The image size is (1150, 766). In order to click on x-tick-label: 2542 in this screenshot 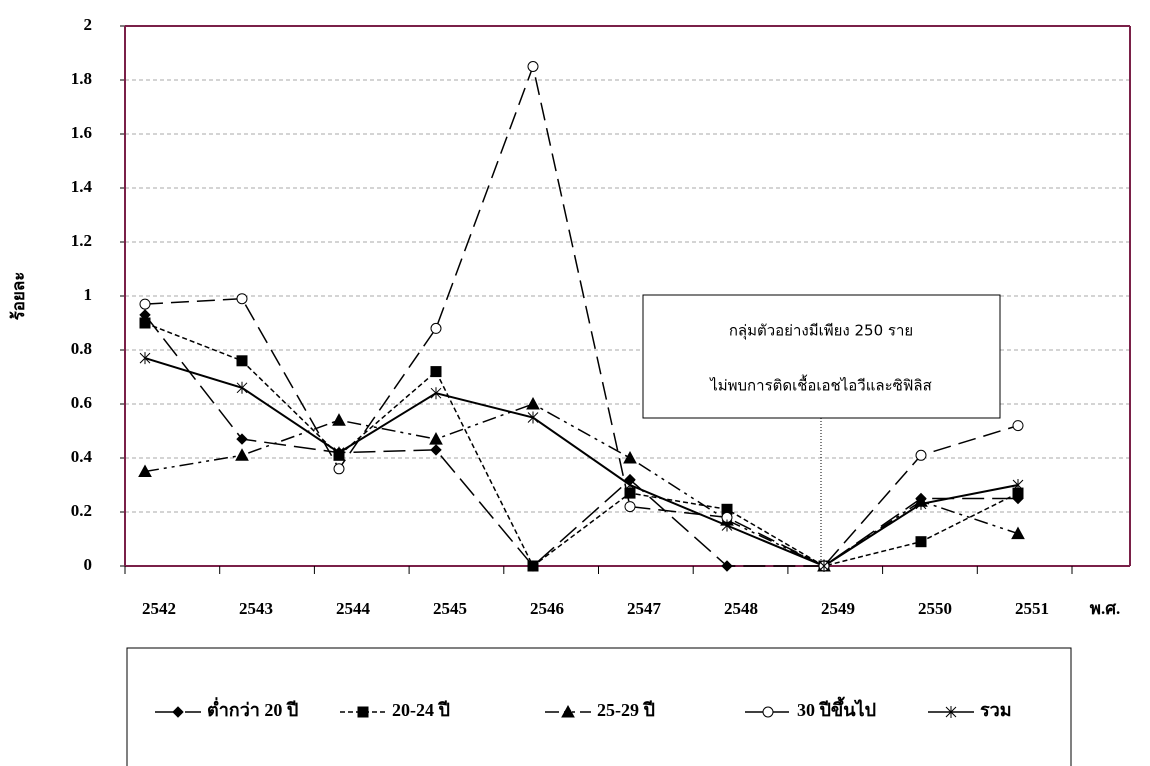, I will do `click(159, 608)`.